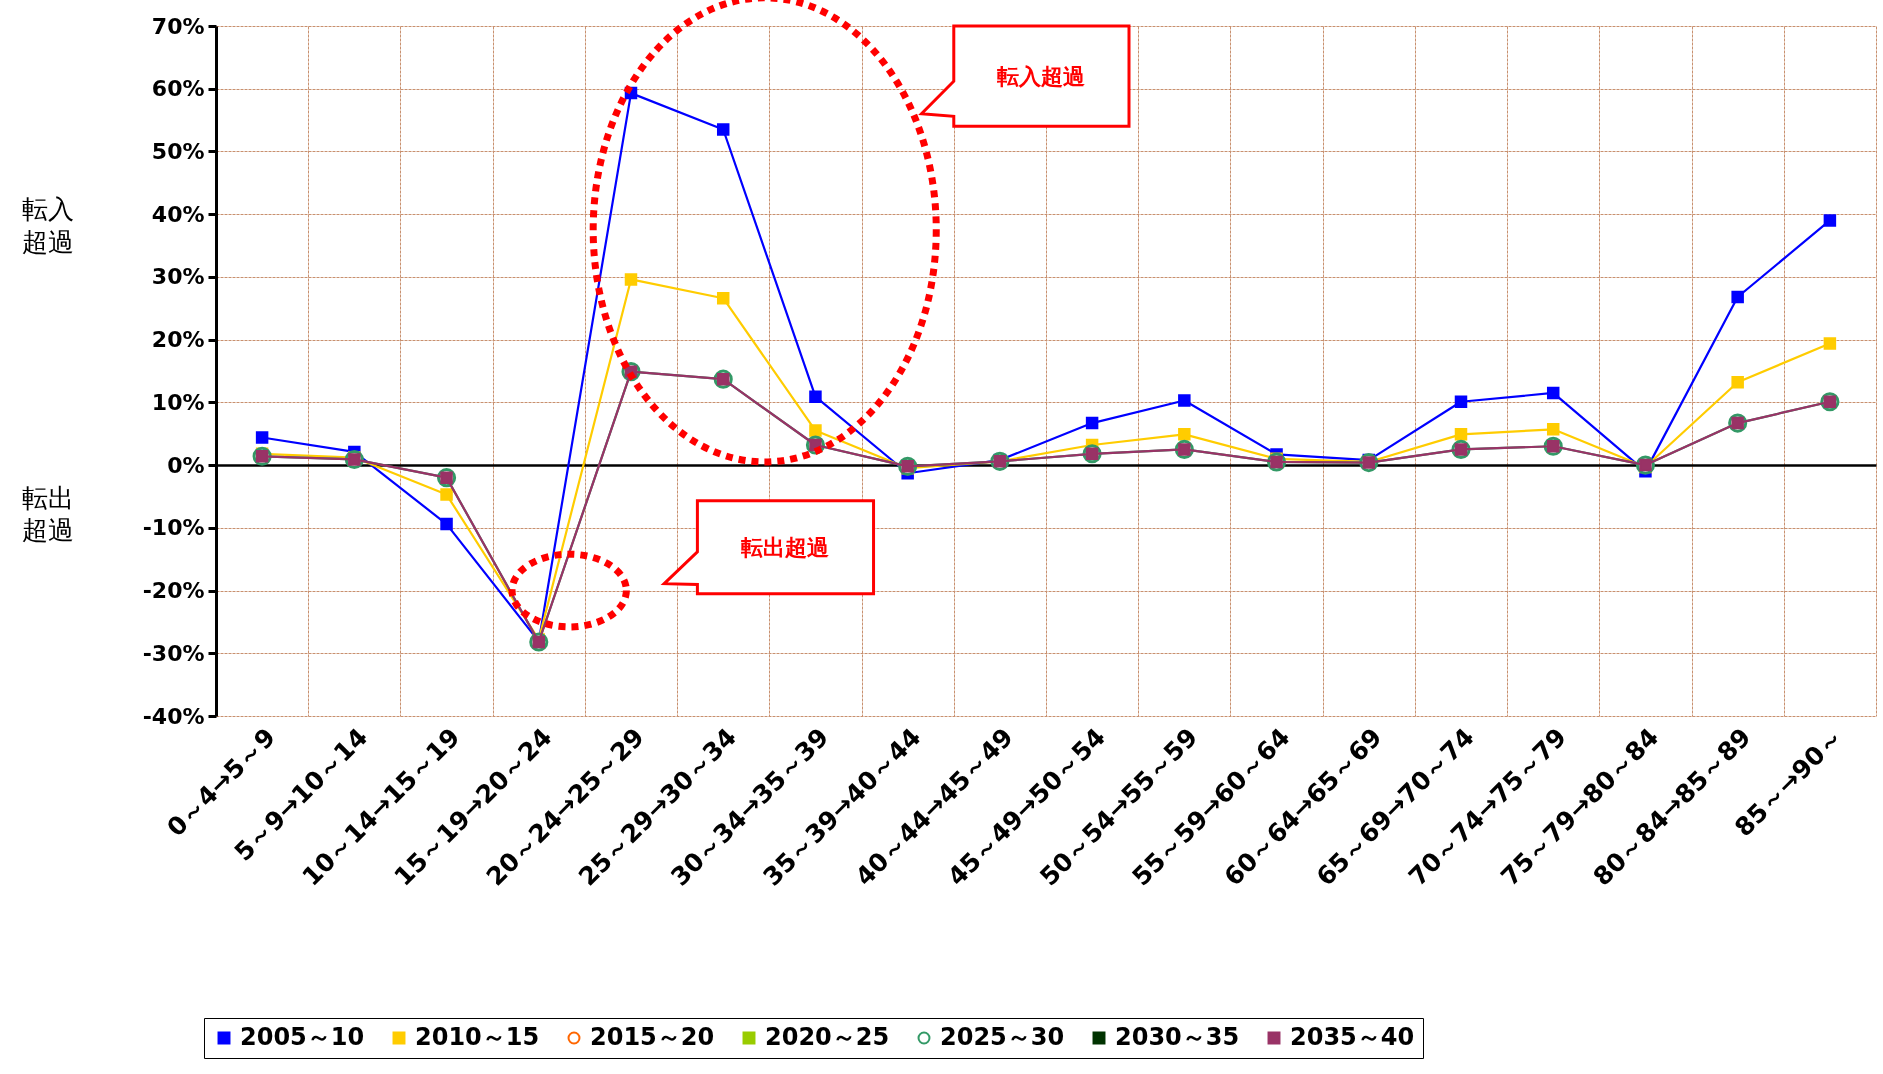 The width and height of the screenshot is (1883, 1074). I want to click on y-tick-label: 10%, so click(178, 402).